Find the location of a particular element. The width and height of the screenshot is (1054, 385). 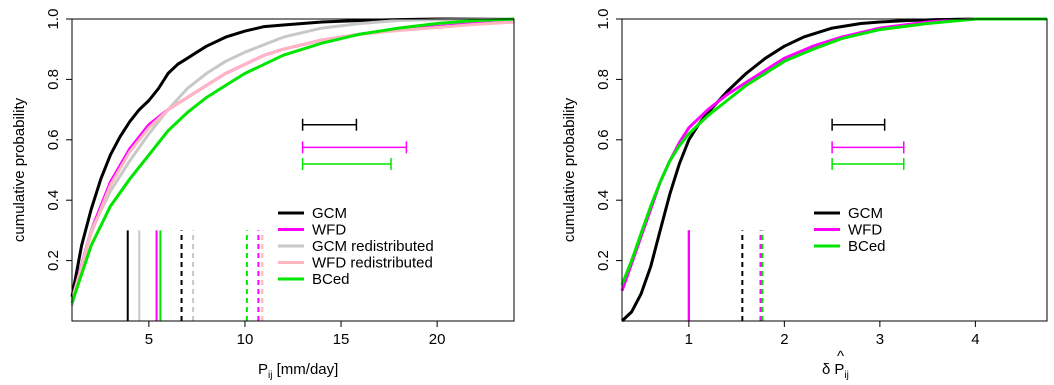

left-legend-item-2: GCM redistributed is located at coordinates (356, 246).